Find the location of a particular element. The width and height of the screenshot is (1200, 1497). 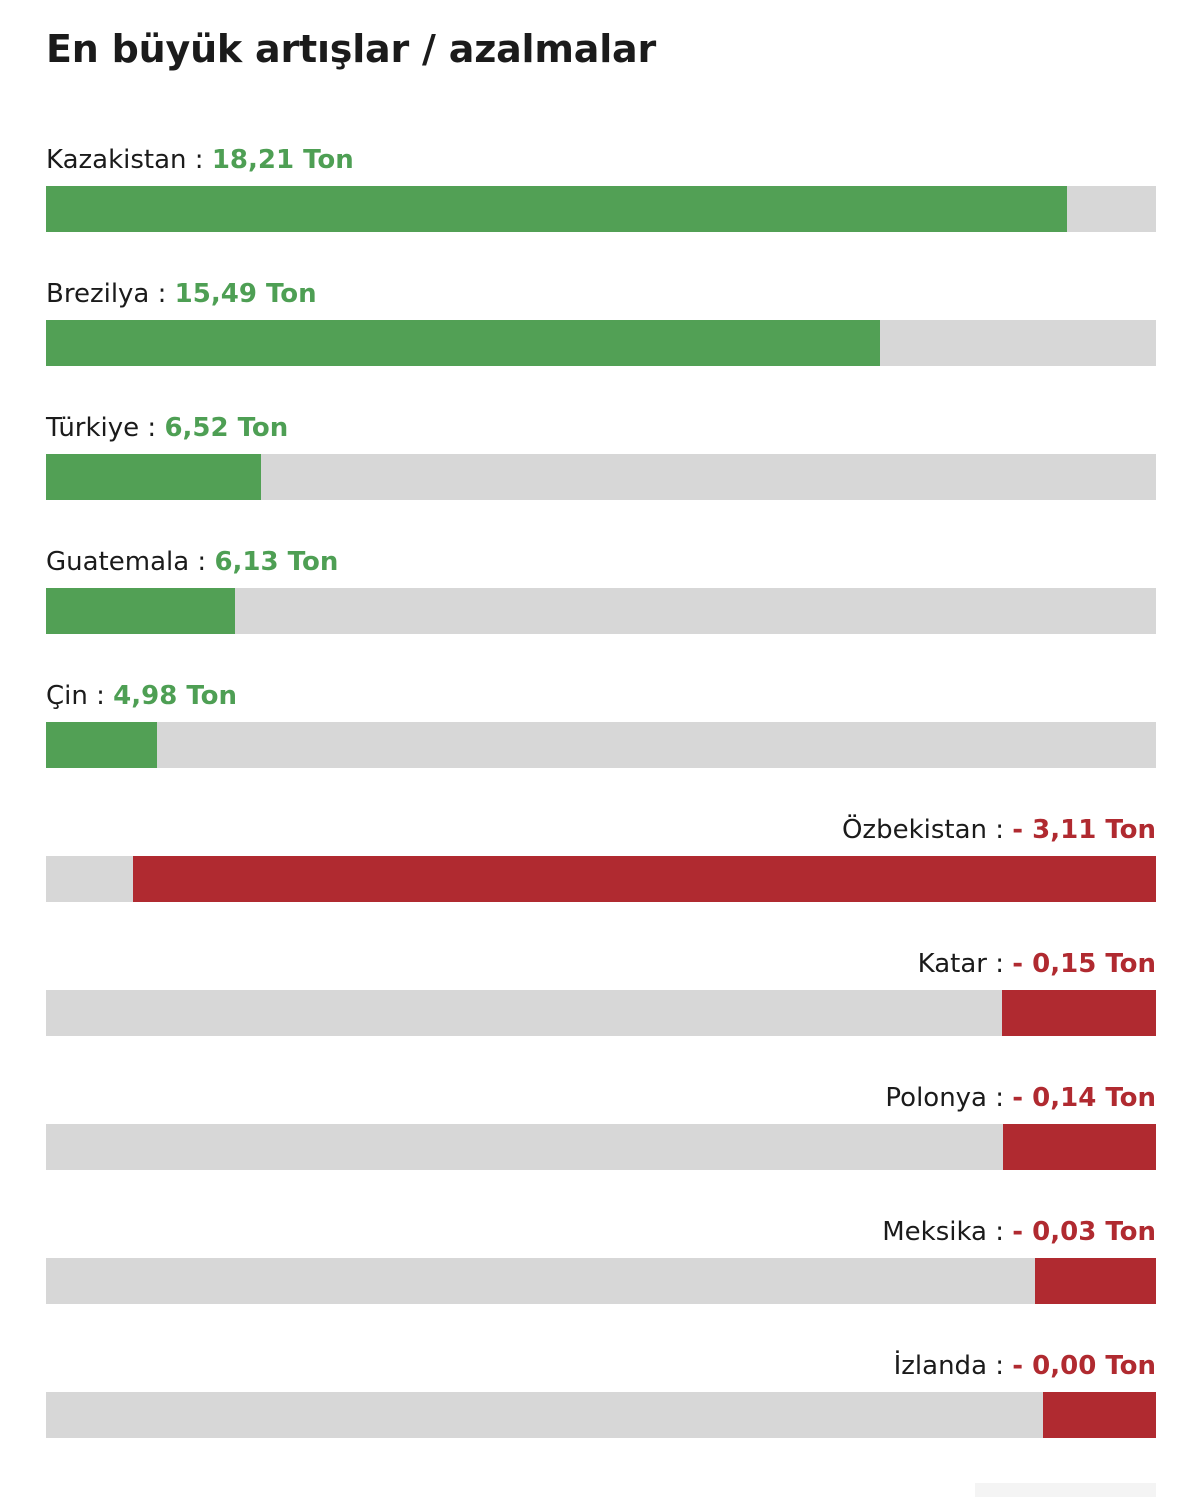

country-name: Kazakistan is located at coordinates (116, 160).